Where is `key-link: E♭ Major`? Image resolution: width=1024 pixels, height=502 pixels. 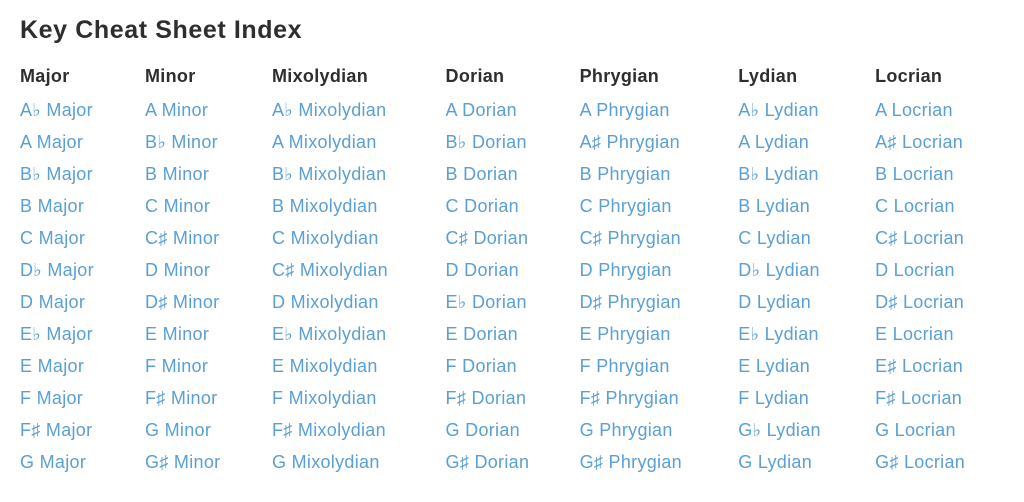 key-link: E♭ Major is located at coordinates (56, 334).